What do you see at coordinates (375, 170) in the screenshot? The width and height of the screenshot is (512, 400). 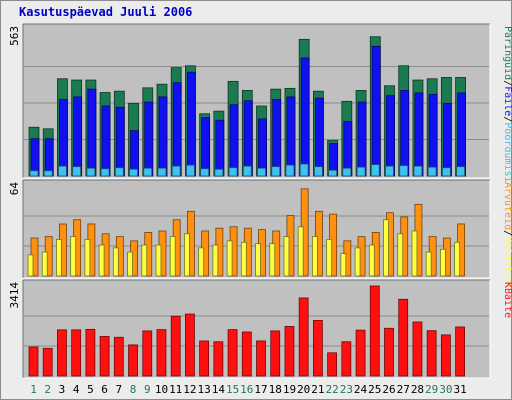 I see `bar-pöördumisi-day-25` at bounding box center [375, 170].